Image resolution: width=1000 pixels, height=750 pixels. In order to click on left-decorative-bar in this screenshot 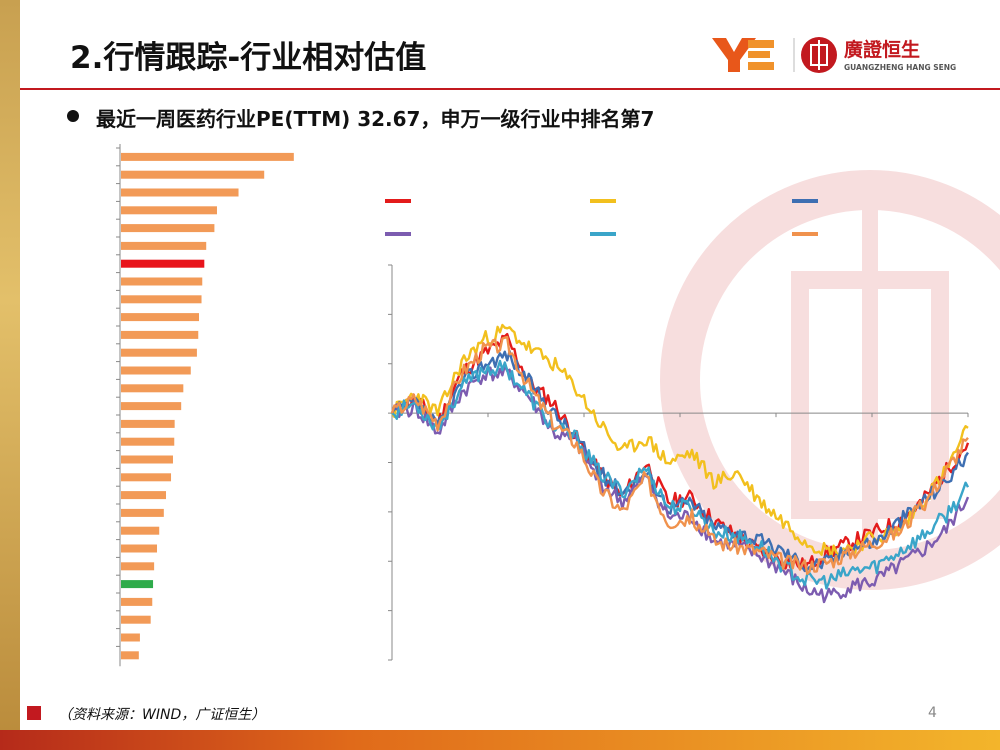, I will do `click(10, 375)`.